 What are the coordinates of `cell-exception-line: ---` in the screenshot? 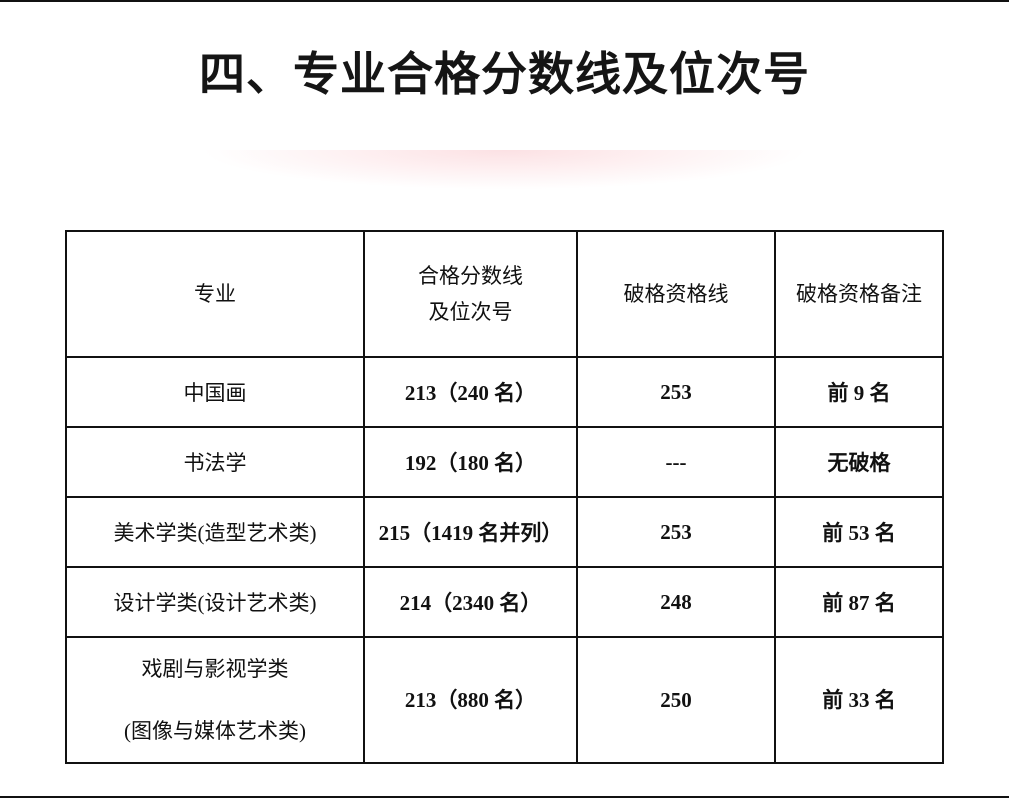 It's located at (676, 462).